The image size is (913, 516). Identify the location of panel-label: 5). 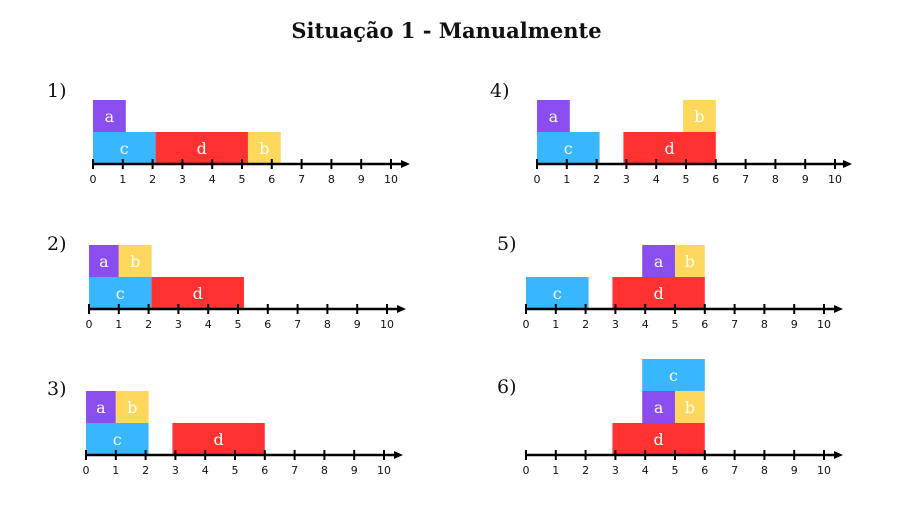
(507, 244).